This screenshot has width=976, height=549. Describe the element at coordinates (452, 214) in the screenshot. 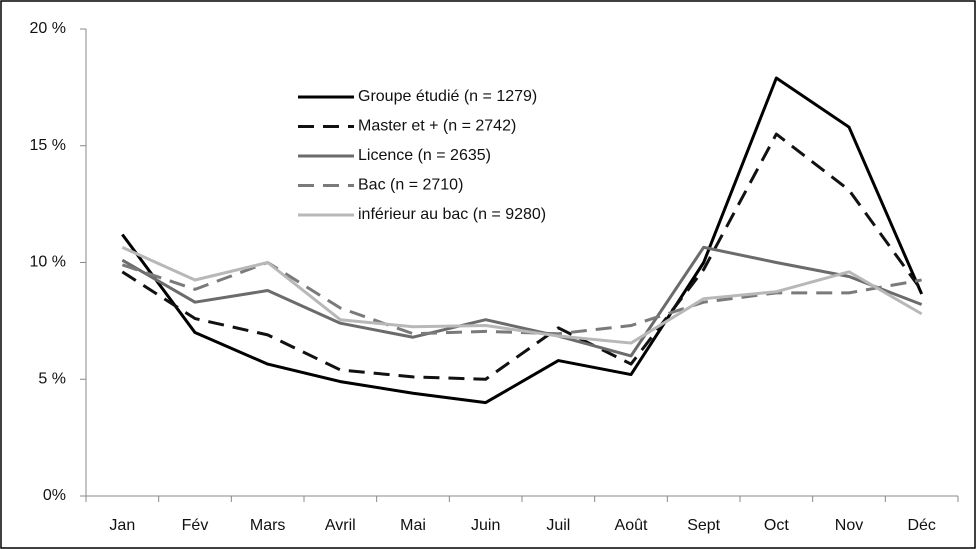

I see `legend-label: inférieur au bac (n = 9280)` at that location.